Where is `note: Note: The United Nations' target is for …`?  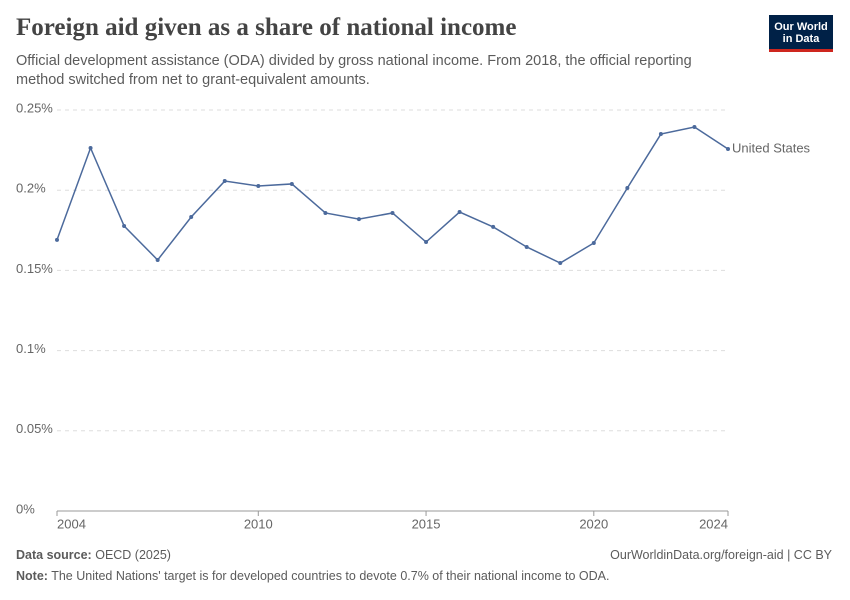
note: Note: The United Nations' target is for … is located at coordinates (312, 576).